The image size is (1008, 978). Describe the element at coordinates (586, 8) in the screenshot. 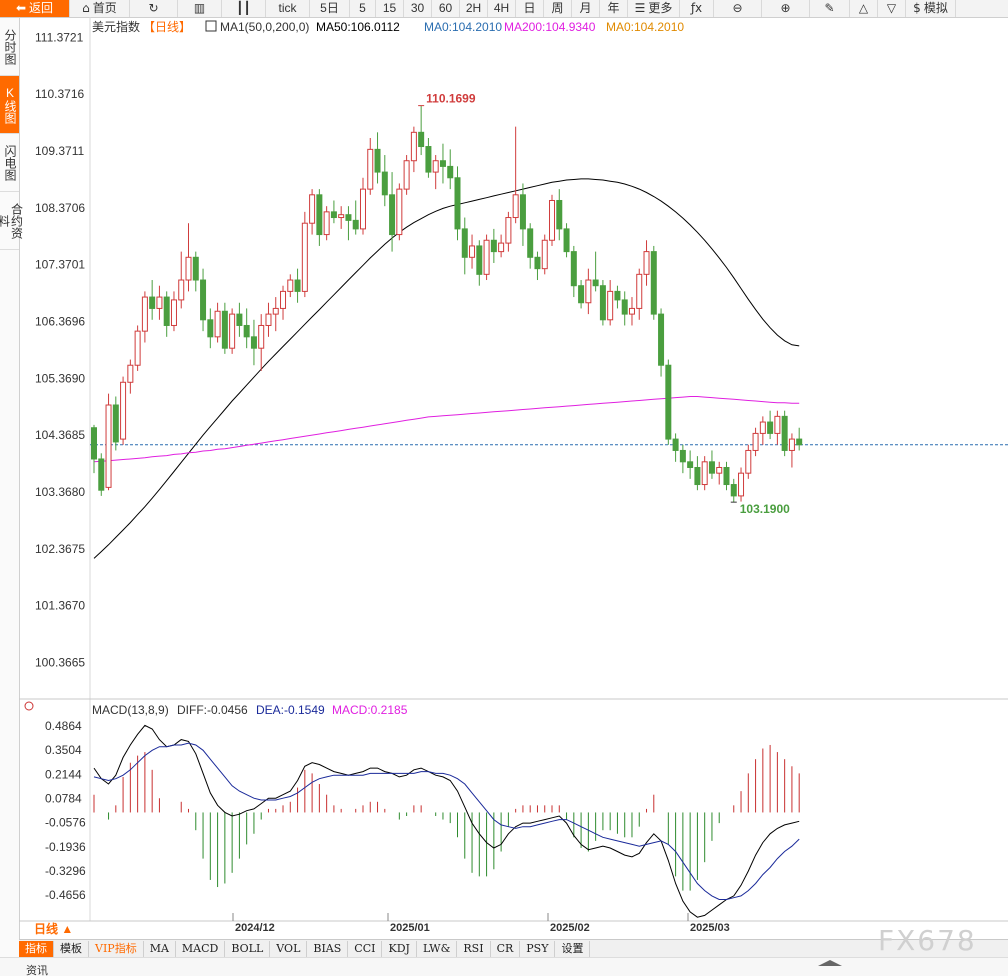

I see `toolbar-item-15: 月` at that location.